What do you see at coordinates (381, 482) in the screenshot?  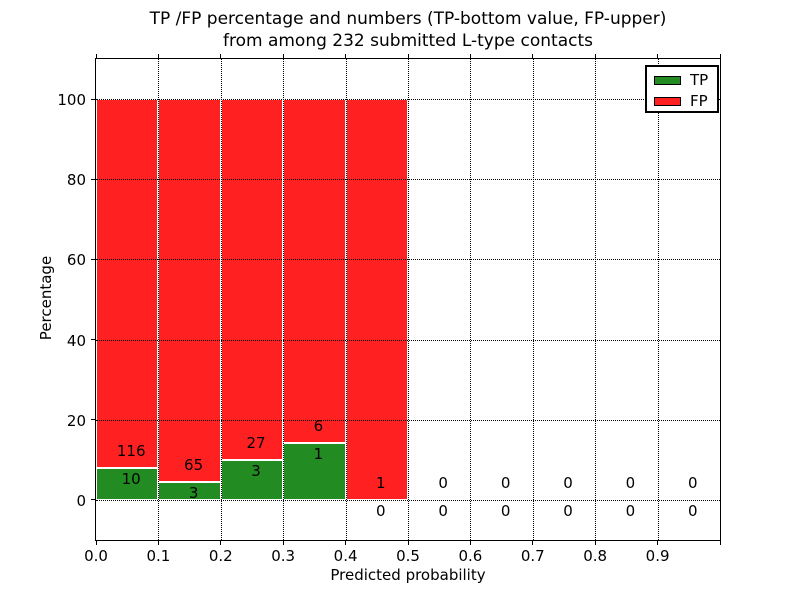 I see `fp-count-label: 1` at bounding box center [381, 482].